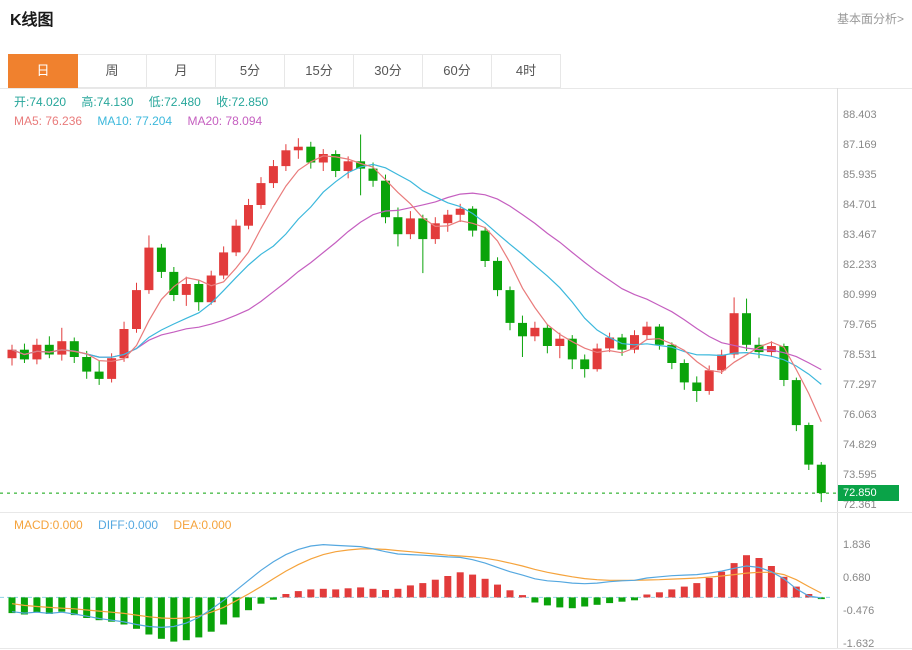 The image size is (912, 650). What do you see at coordinates (319, 71) in the screenshot?
I see `tab-15min: 15分` at bounding box center [319, 71].